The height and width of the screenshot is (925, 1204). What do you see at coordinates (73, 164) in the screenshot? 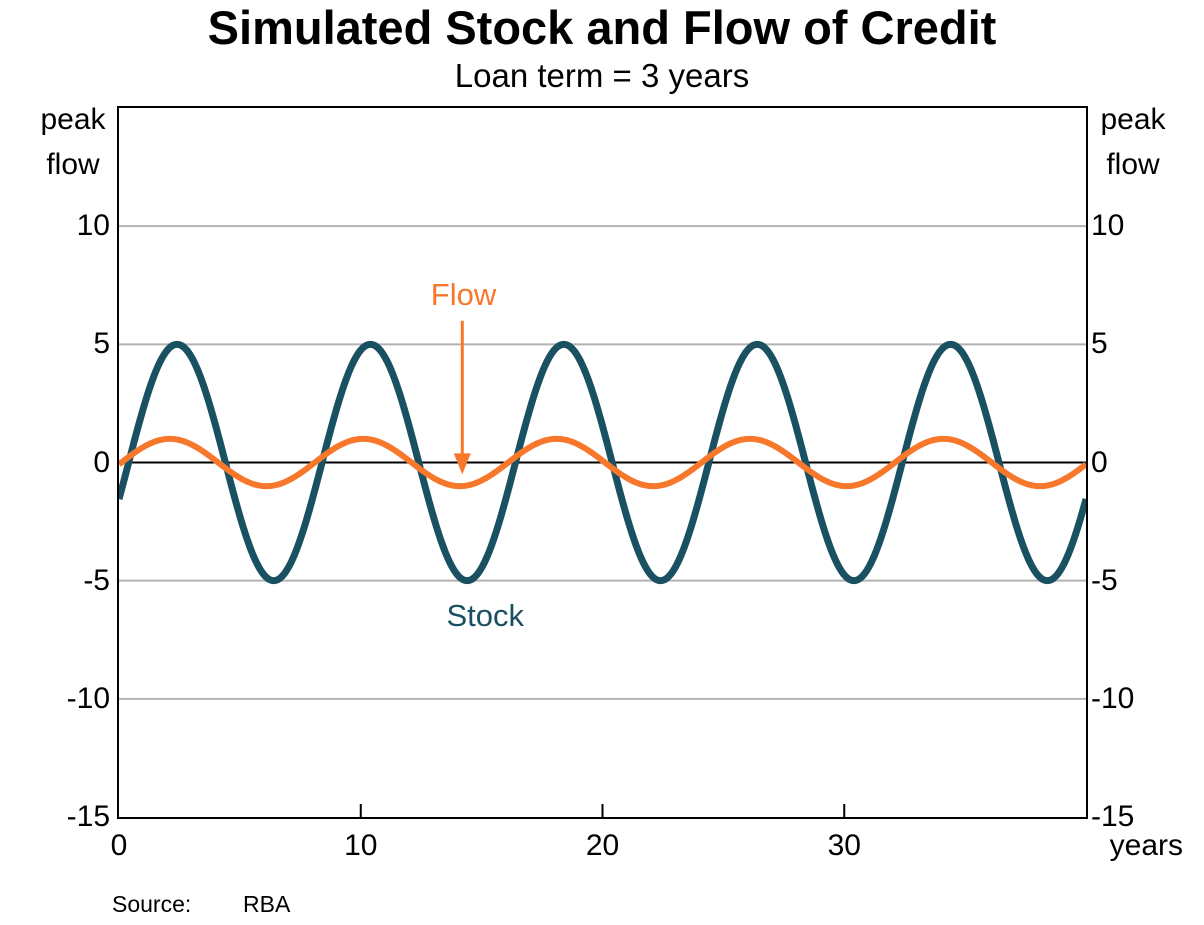
I see `y-axis-unit-left-line2: flow` at bounding box center [73, 164].